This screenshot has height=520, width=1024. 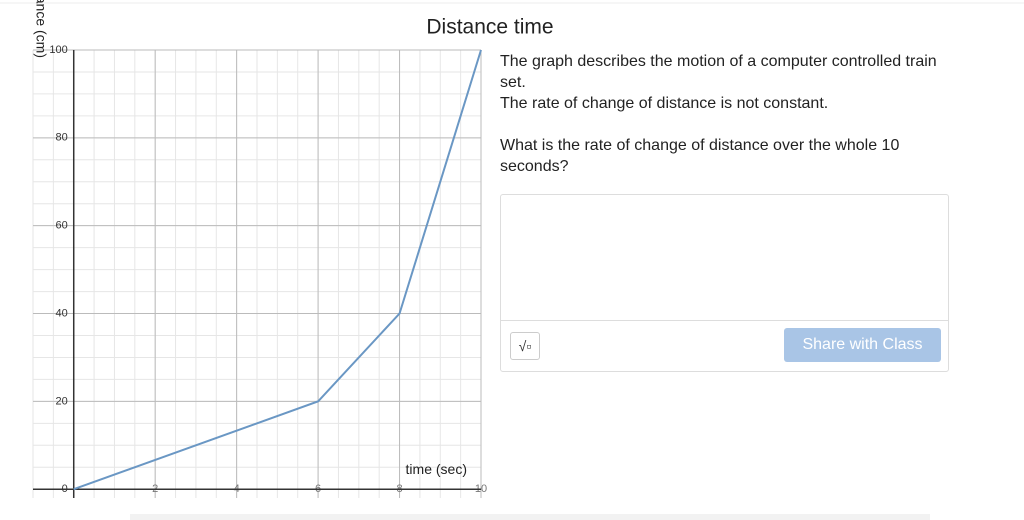 I want to click on y-tick-label: 100, so click(x=58, y=50).